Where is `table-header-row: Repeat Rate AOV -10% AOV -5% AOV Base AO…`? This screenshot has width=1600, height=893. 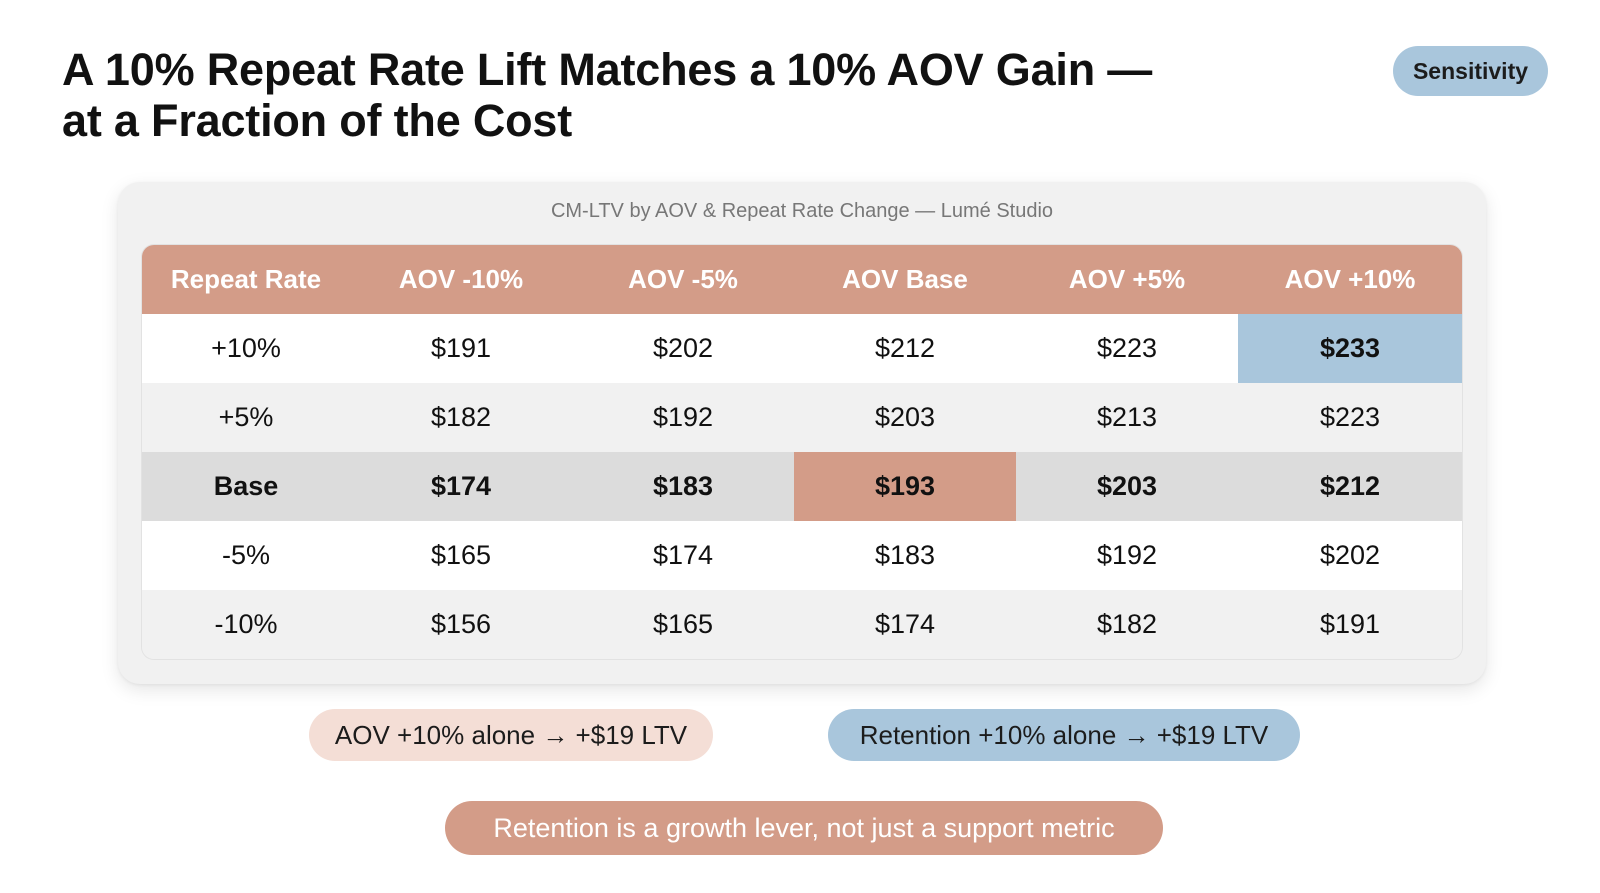 table-header-row: Repeat Rate AOV -10% AOV -5% AOV Base AO… is located at coordinates (802, 279).